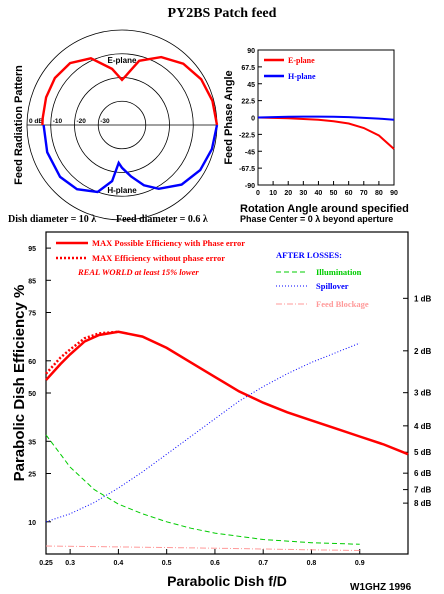 This screenshot has height=594, width=444. Describe the element at coordinates (222, 13) in the screenshot. I see `page-title: PY2BS Patch feed` at that location.